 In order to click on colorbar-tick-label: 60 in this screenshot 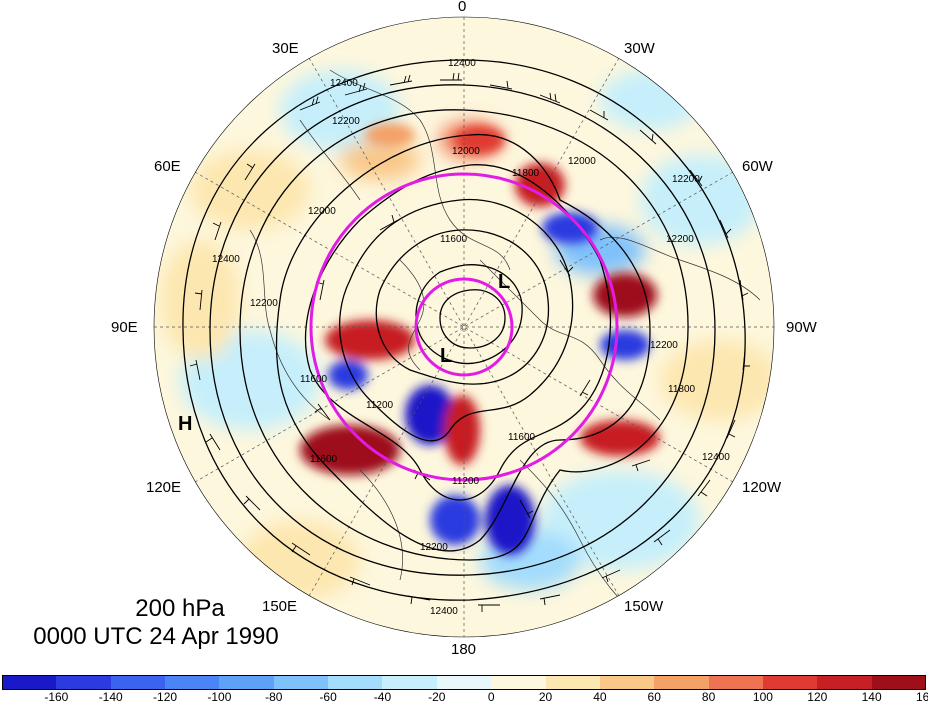, I will do `click(654, 697)`.